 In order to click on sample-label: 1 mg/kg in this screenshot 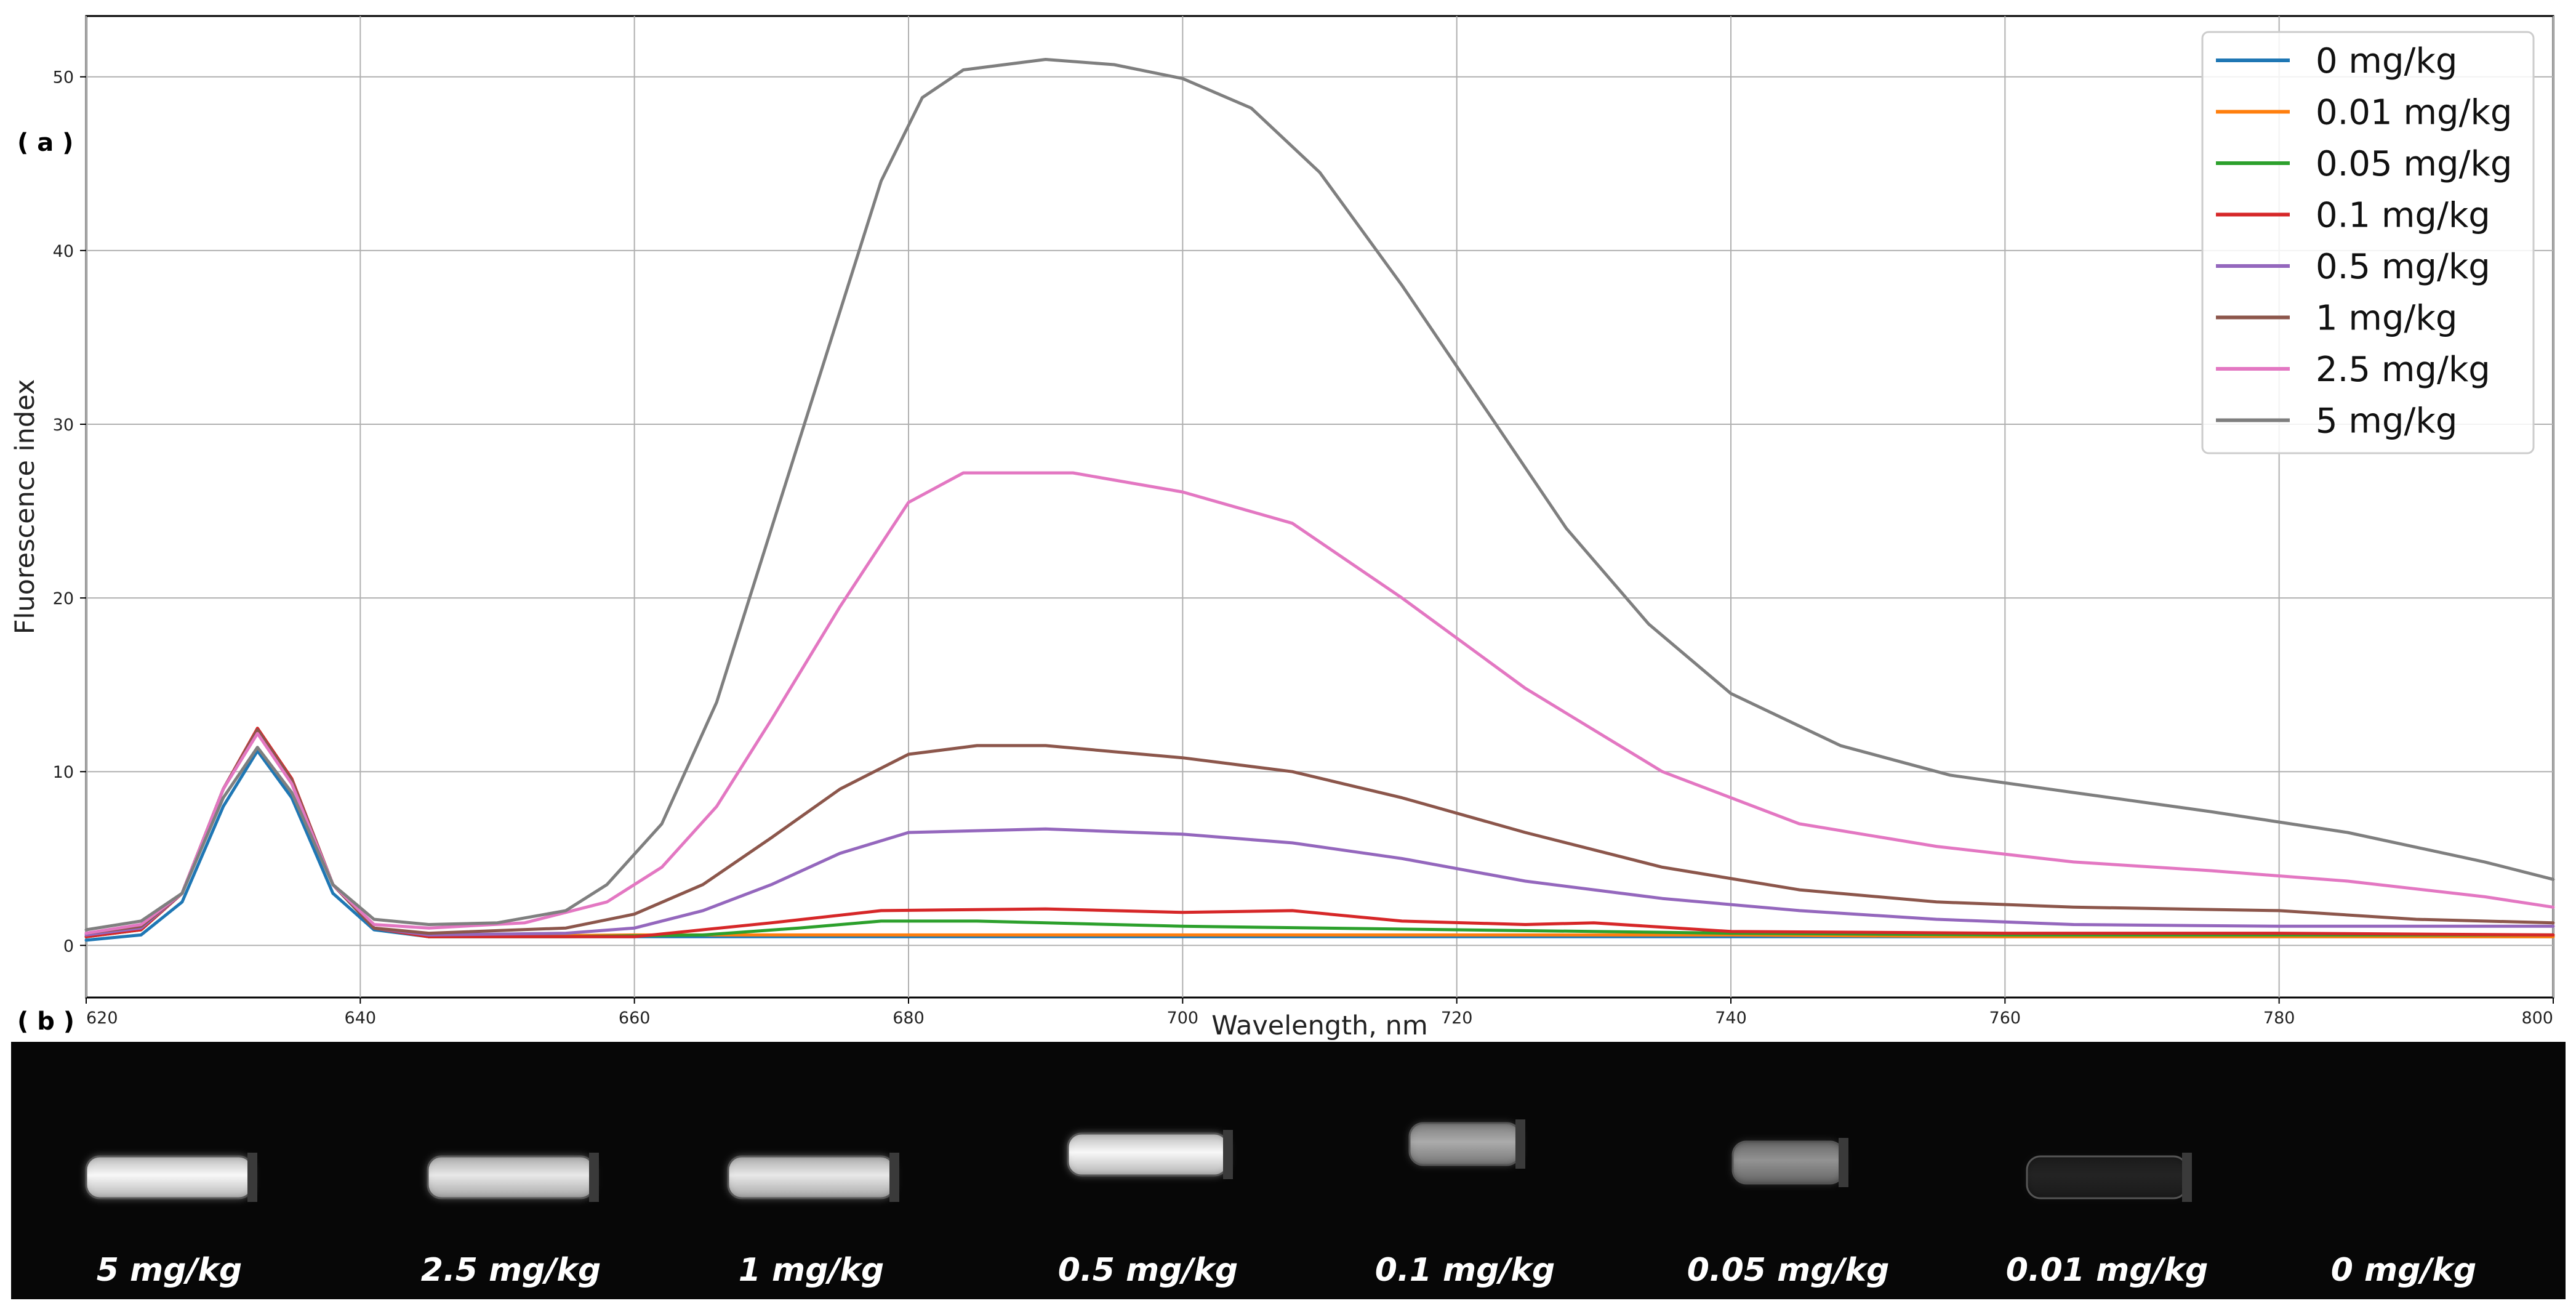, I will do `click(812, 1270)`.